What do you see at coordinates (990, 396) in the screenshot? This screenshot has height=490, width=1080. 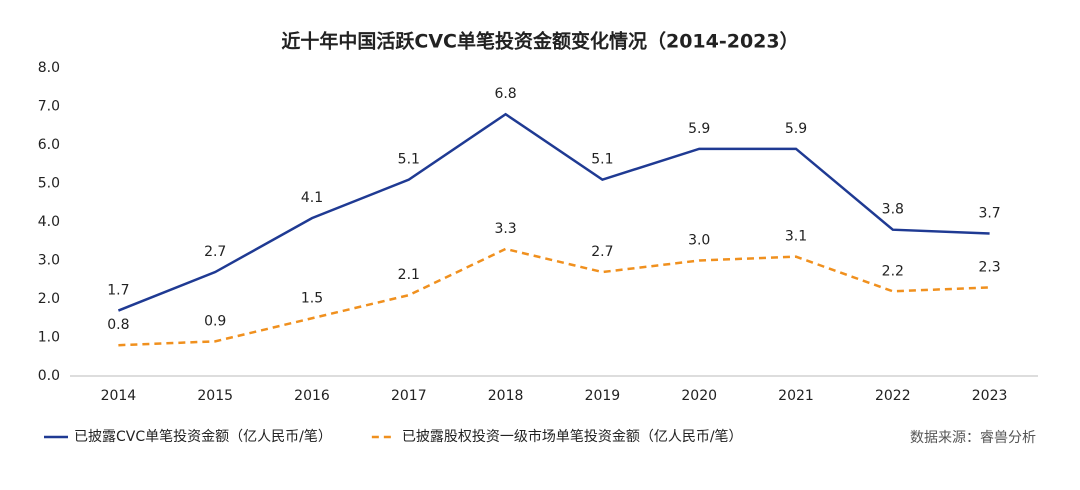 I see `x-tick-label: 2023` at bounding box center [990, 396].